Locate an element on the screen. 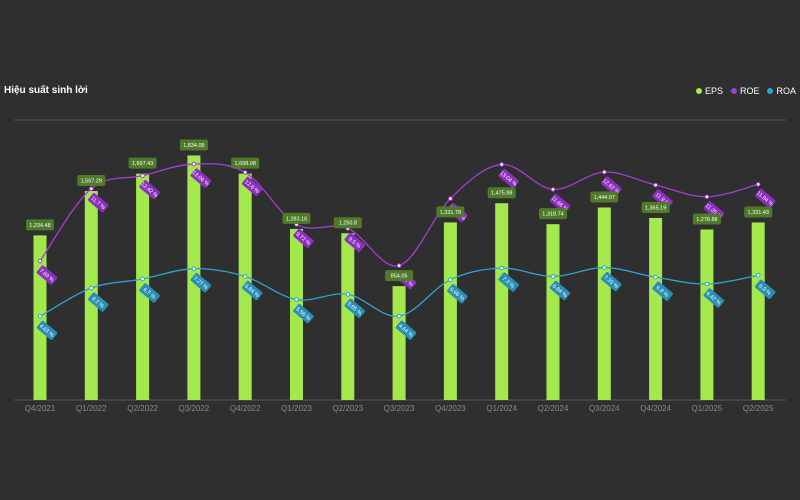 The width and height of the screenshot is (800, 500). legend-label-eps: EPS is located at coordinates (713, 91).